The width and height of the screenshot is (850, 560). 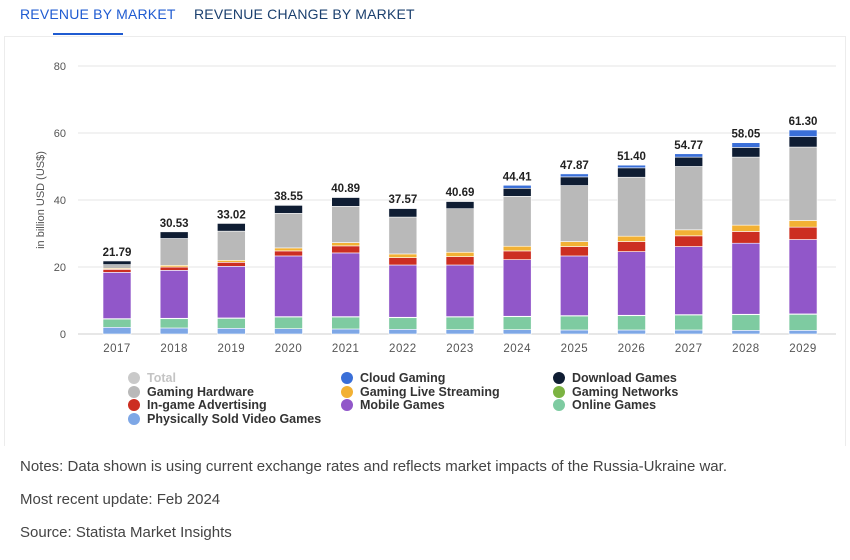 I want to click on legend-item-label: Gaming Hardware, so click(x=200, y=392).